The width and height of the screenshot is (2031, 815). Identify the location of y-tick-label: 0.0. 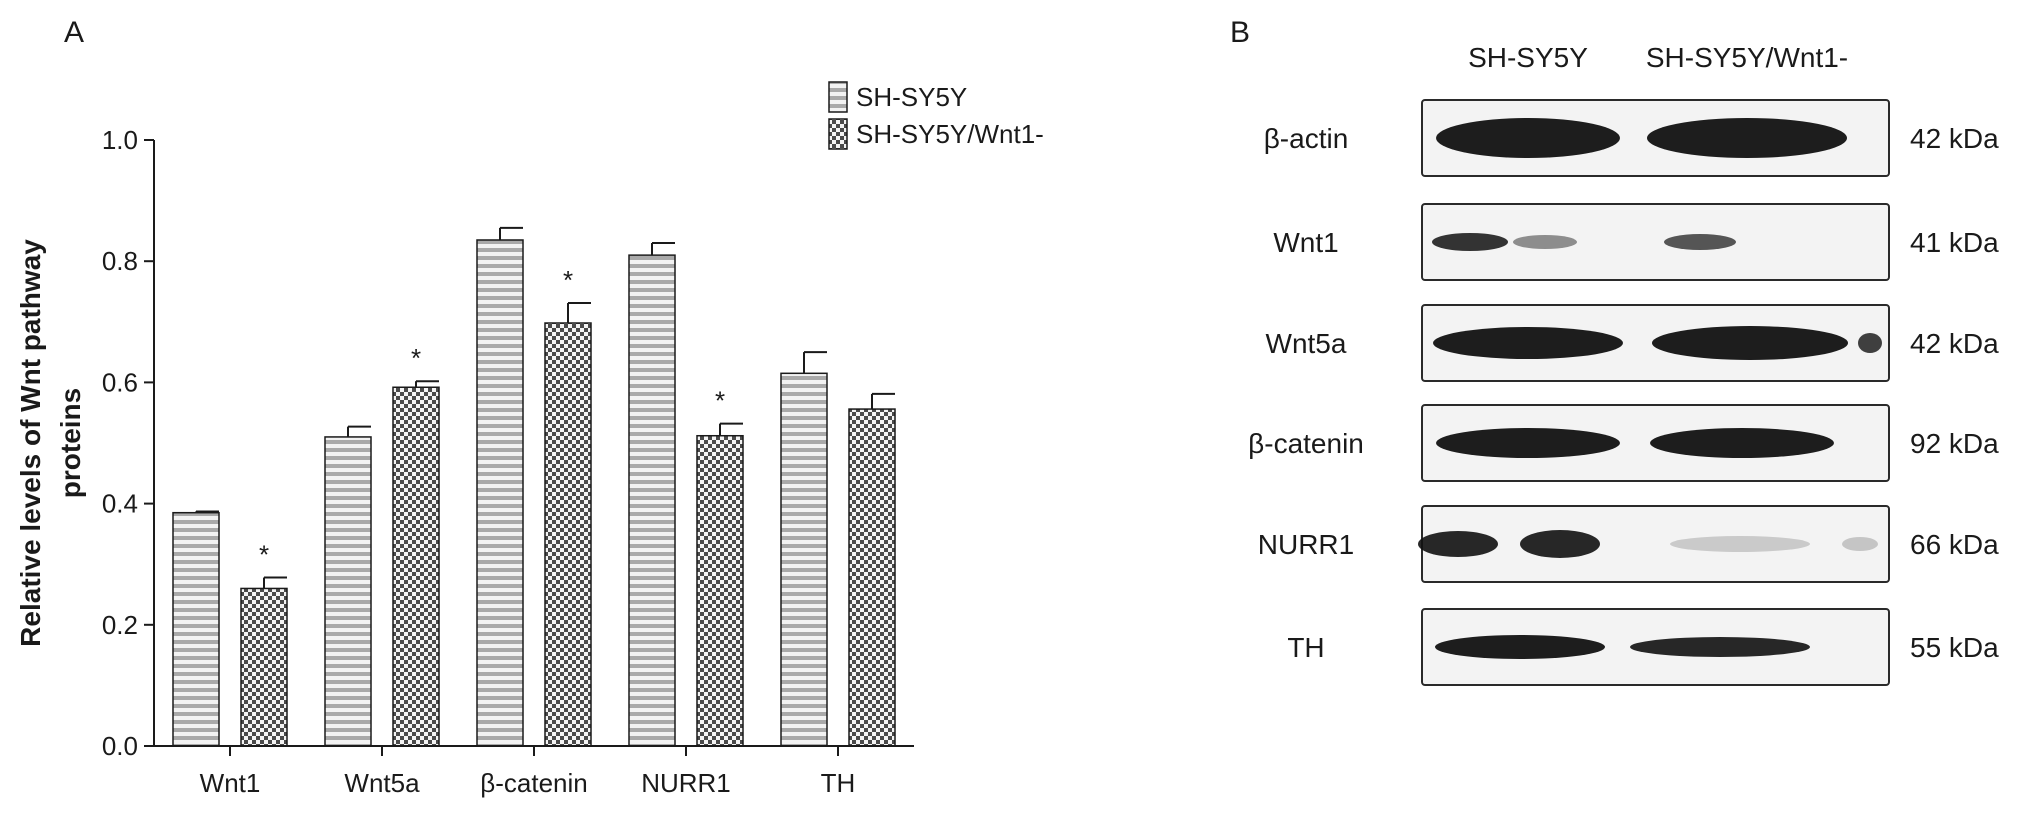
(120, 746).